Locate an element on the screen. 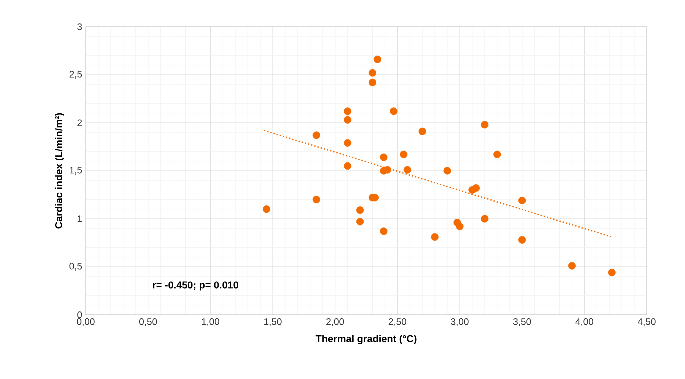  y-tick-label: 1 is located at coordinates (80, 219).